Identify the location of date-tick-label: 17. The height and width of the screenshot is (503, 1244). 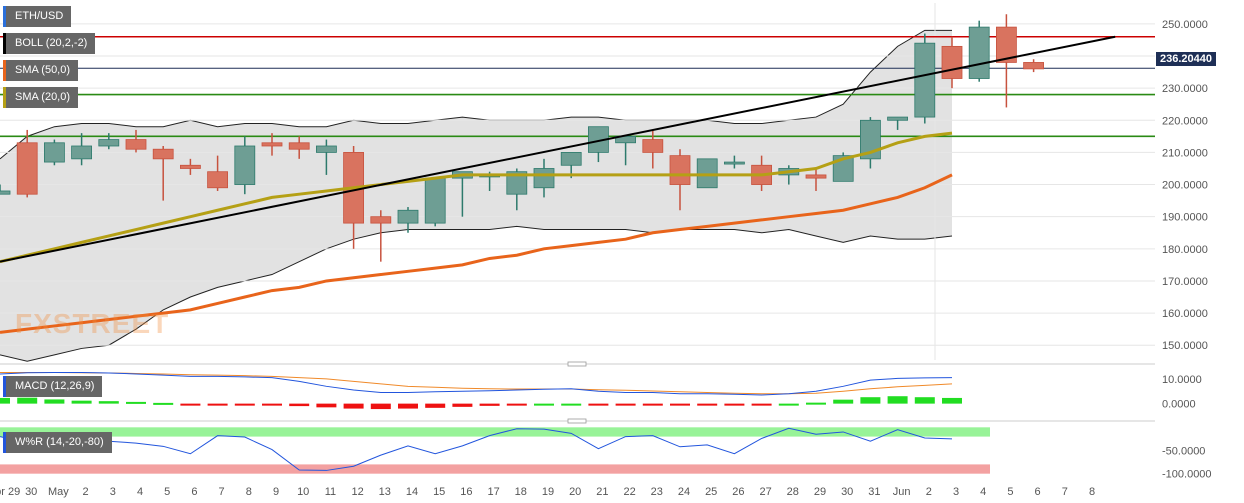
(493, 492).